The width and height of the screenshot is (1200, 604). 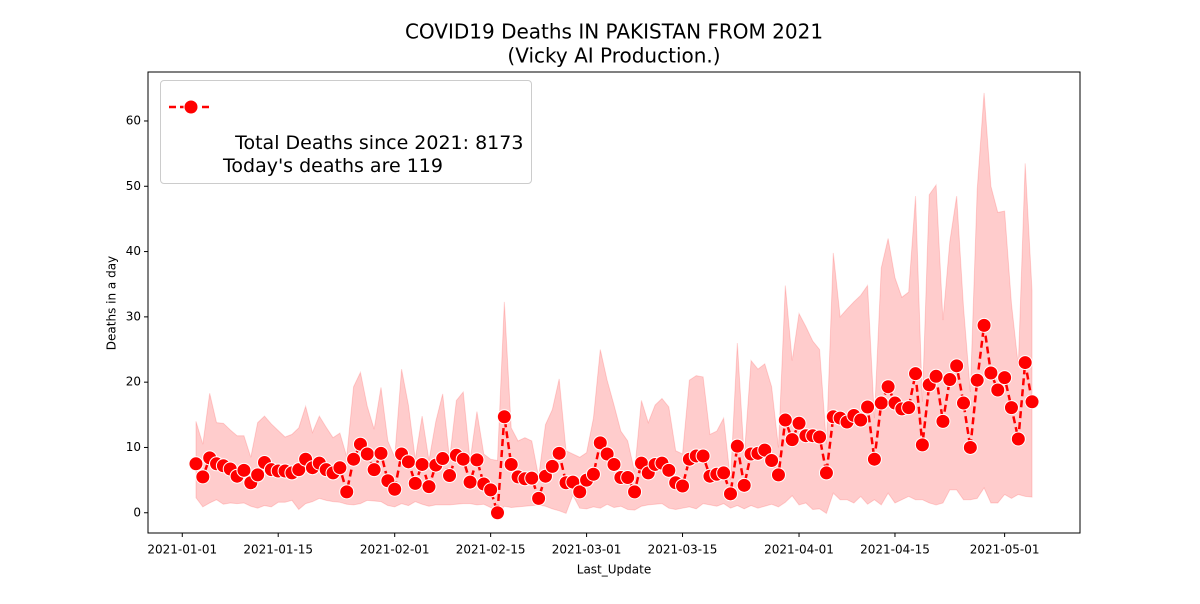 I want to click on x-tick-label: 2021-04-01, so click(x=799, y=550).